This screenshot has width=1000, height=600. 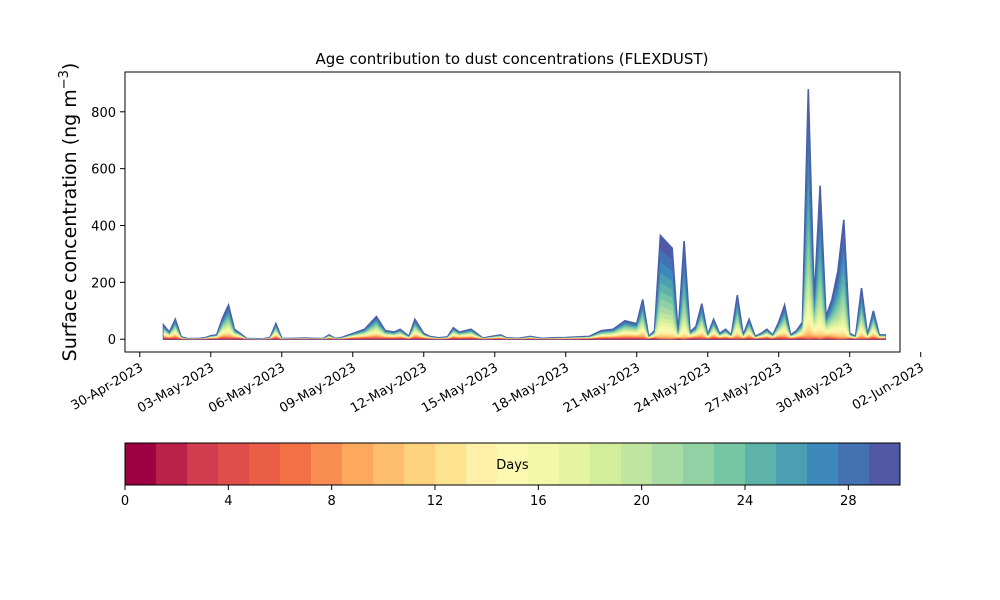 What do you see at coordinates (815, 388) in the screenshot?
I see `x-tick-label-10: 30-May-2023` at bounding box center [815, 388].